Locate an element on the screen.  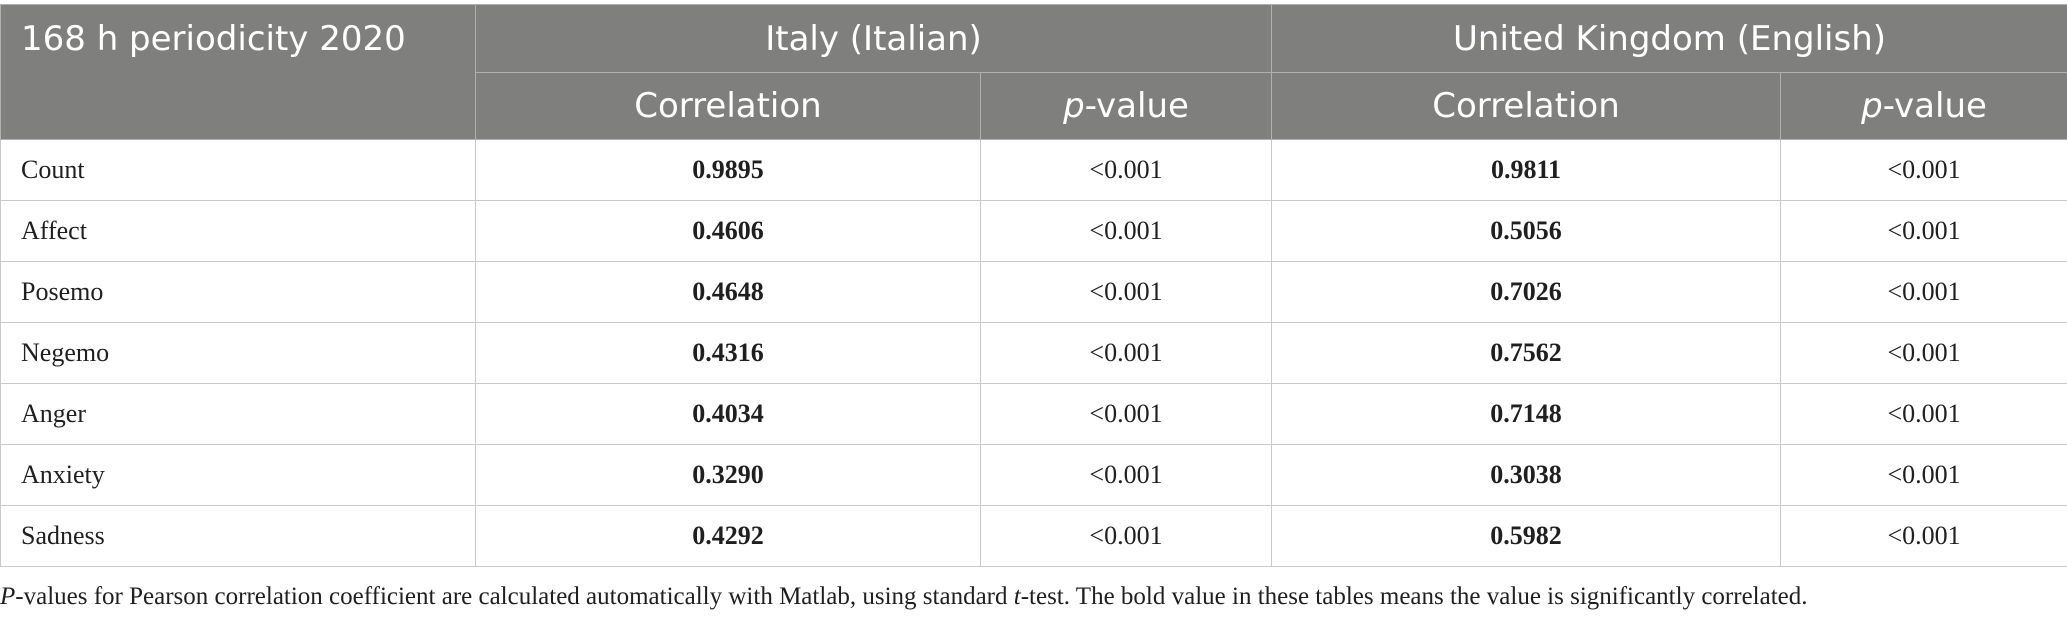
uk-correlation: 0.3038 is located at coordinates (1526, 475).